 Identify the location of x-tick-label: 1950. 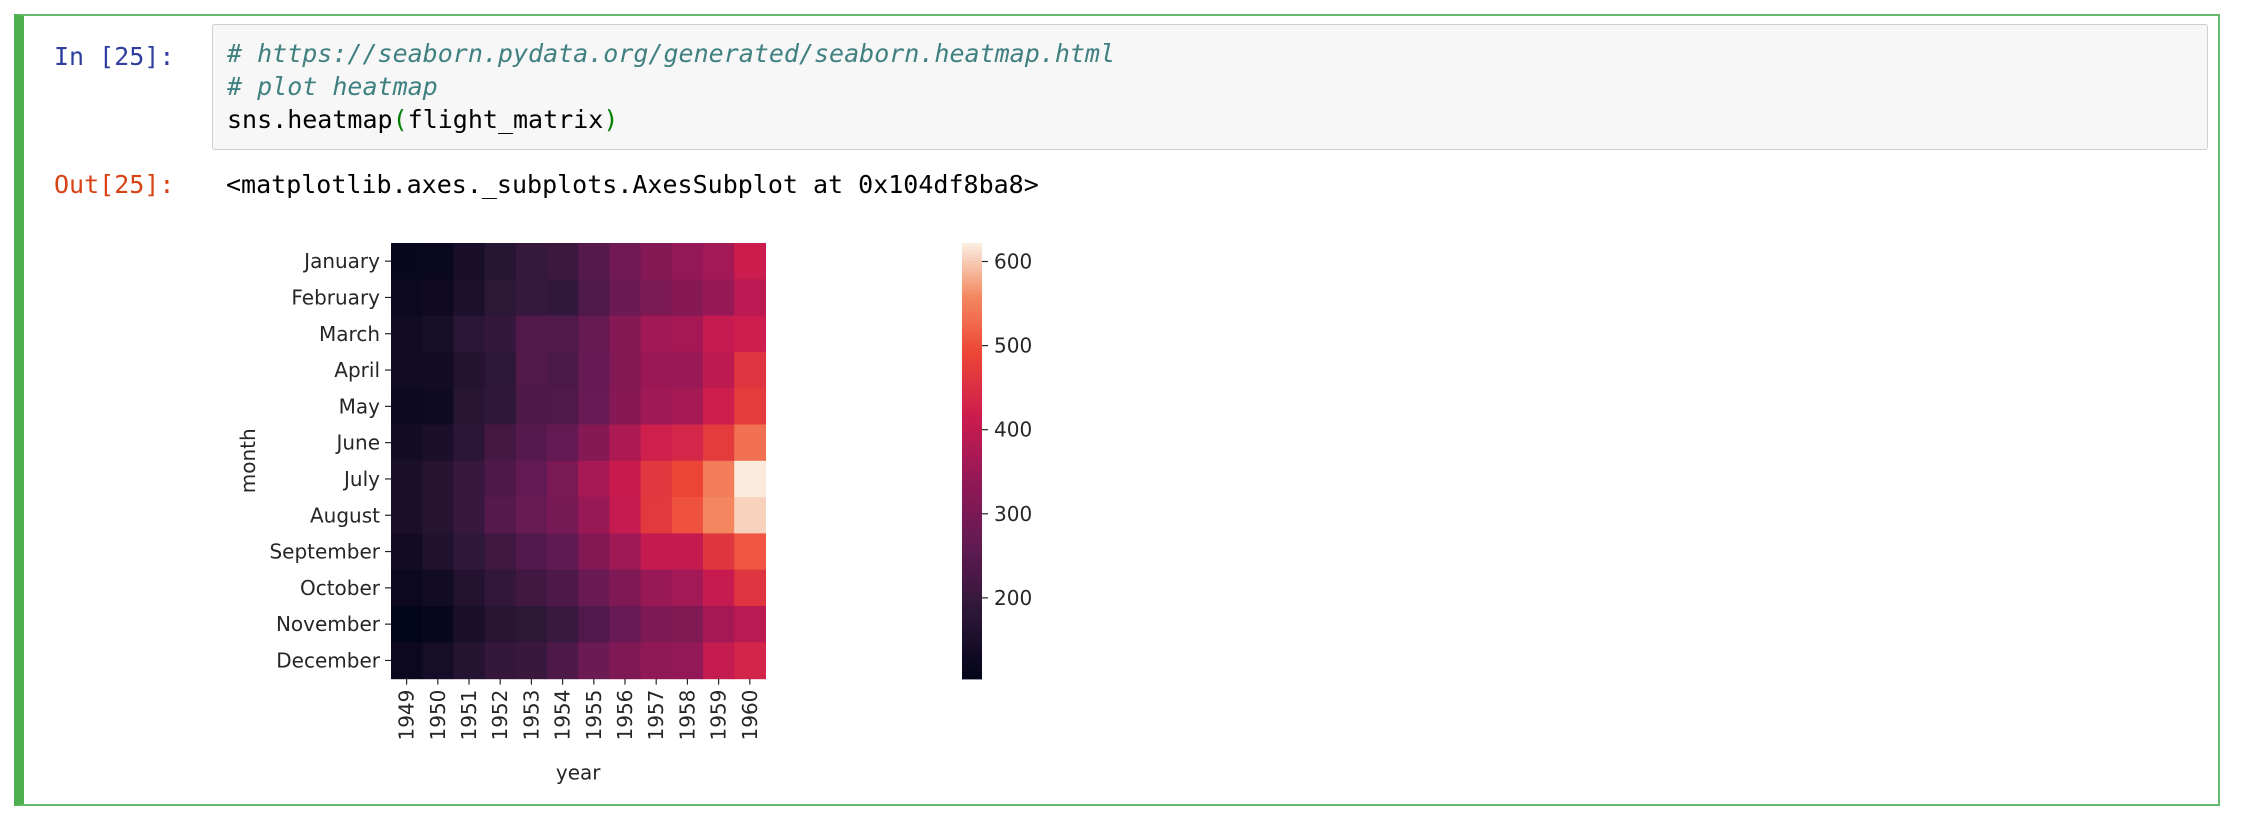
(438, 715).